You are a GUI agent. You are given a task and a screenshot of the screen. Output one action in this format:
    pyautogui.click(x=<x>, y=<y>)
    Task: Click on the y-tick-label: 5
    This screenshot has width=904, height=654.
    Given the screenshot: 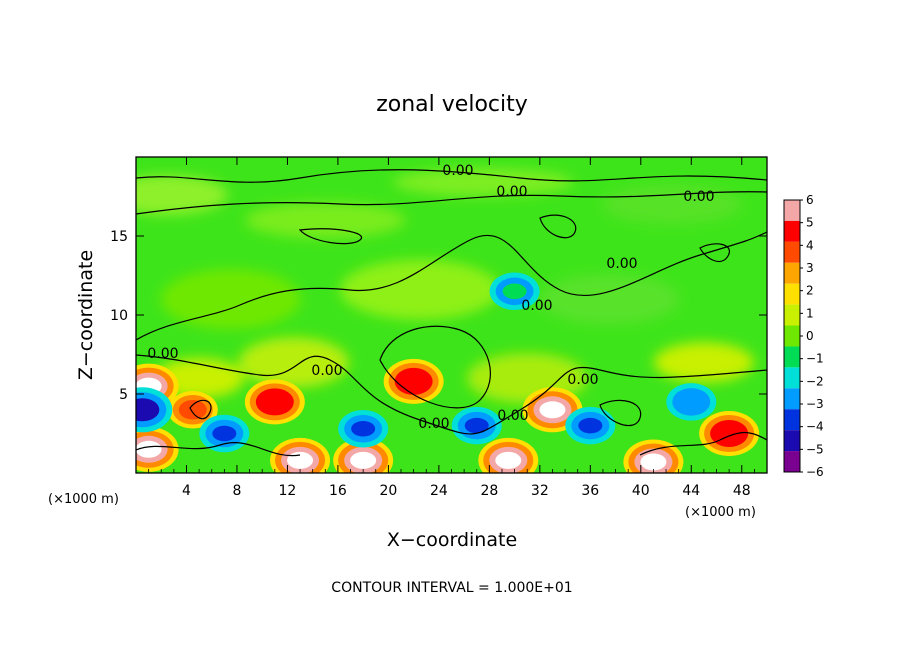 What is the action you would take?
    pyautogui.click(x=123, y=395)
    